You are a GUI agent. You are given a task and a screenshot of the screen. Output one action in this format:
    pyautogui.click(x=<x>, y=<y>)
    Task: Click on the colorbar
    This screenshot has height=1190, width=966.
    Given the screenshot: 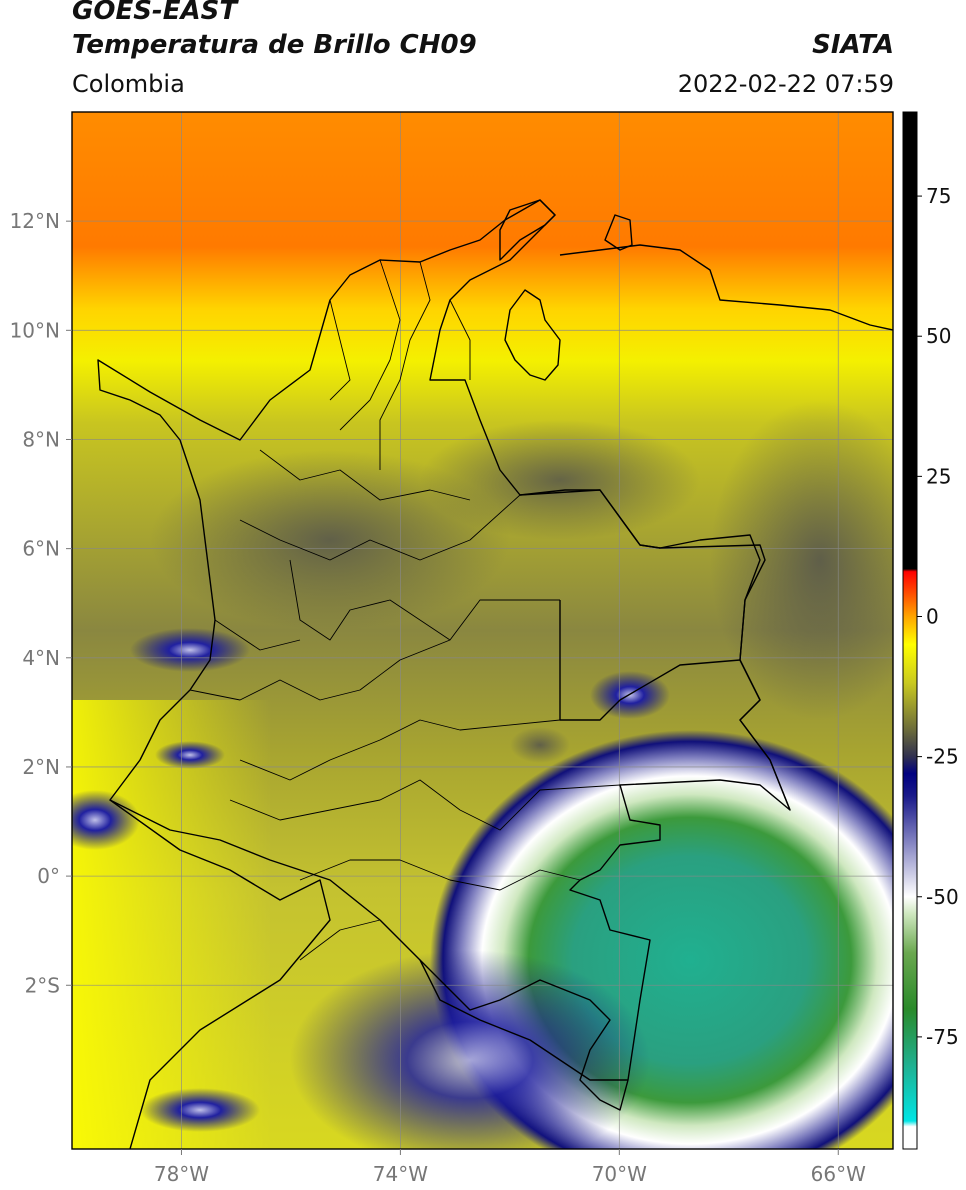 What is the action you would take?
    pyautogui.click(x=910, y=630)
    